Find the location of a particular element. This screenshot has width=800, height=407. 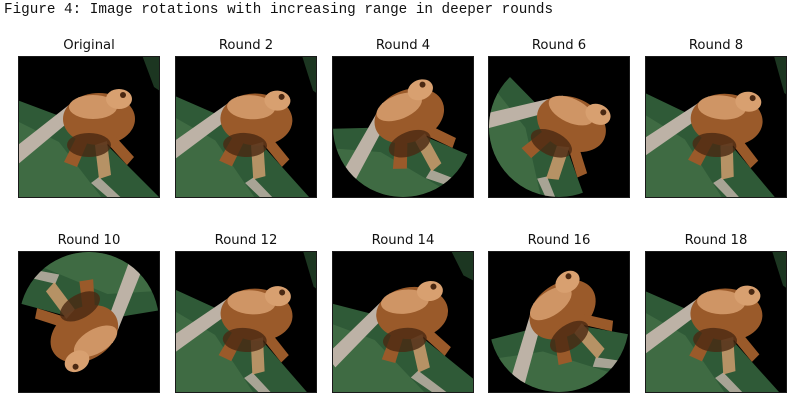

panel-title: Original is located at coordinates (89, 46).